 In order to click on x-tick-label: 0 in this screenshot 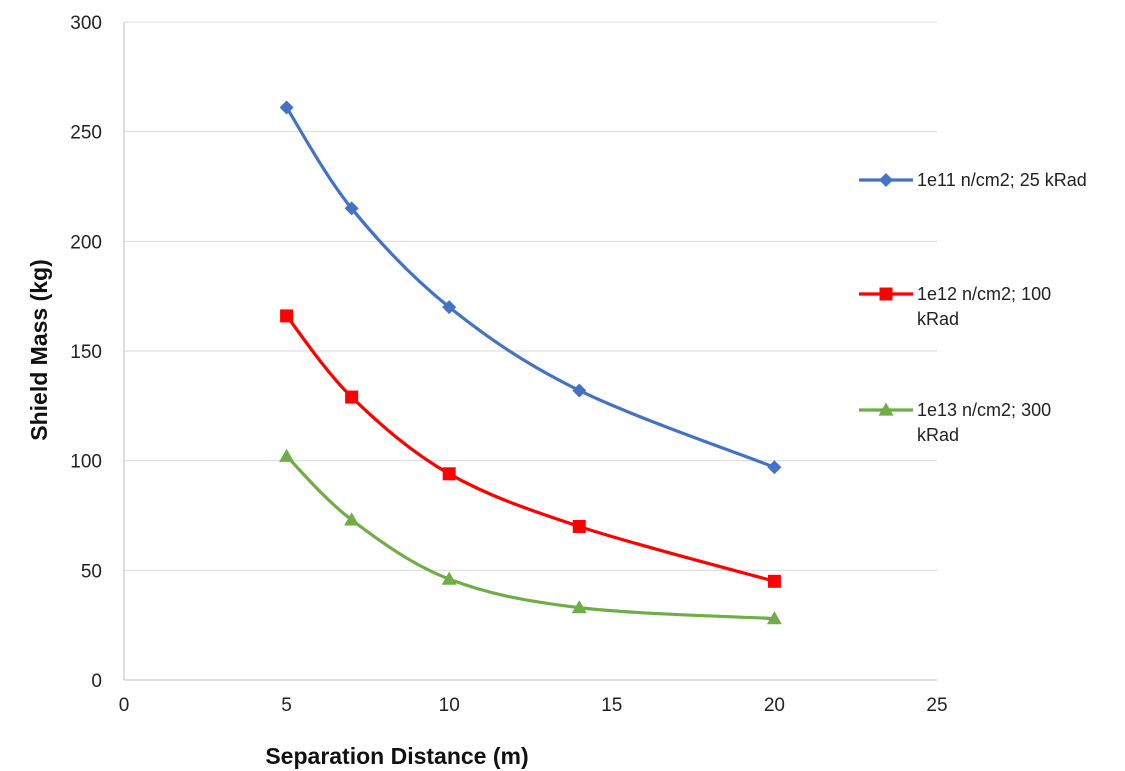, I will do `click(124, 705)`.